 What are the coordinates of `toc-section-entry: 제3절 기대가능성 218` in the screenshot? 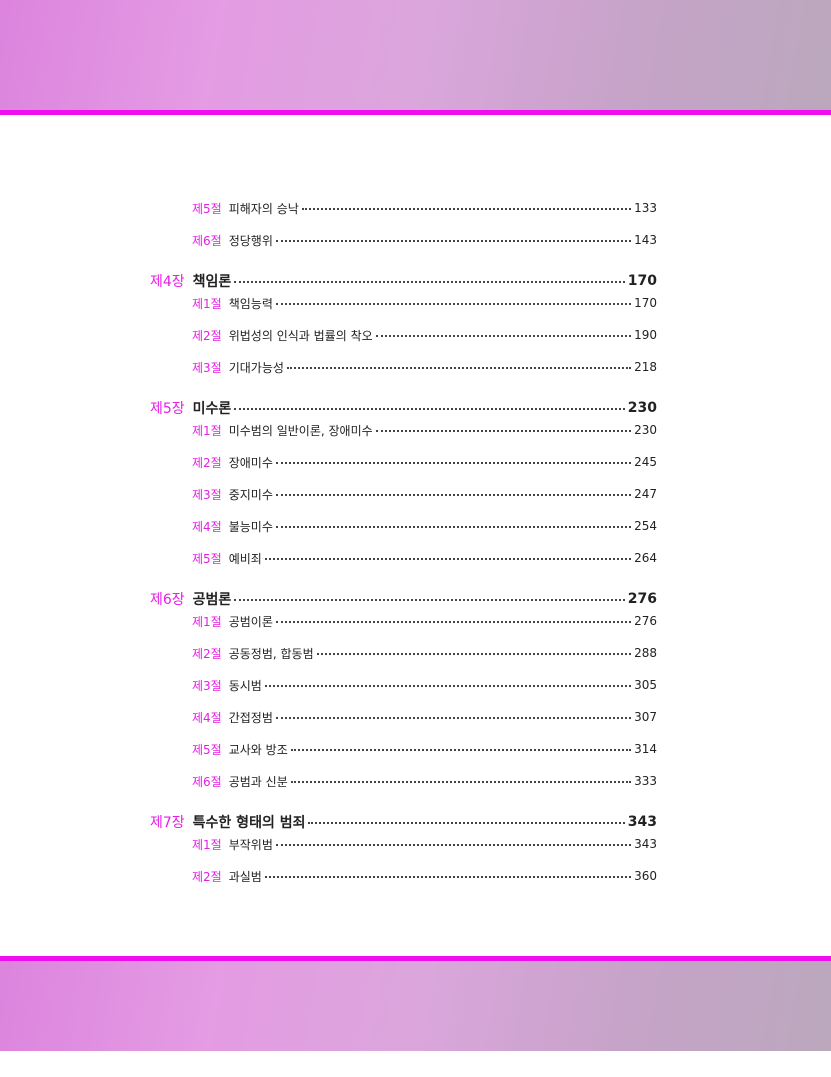 It's located at (403, 367).